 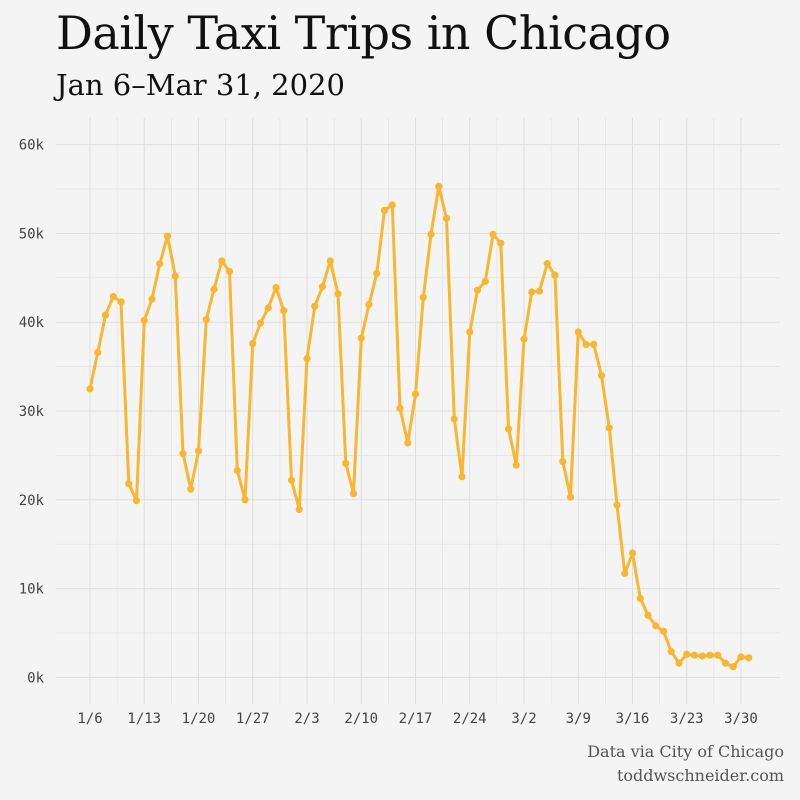 I want to click on x-tick-label: 2/3, so click(x=306, y=719).